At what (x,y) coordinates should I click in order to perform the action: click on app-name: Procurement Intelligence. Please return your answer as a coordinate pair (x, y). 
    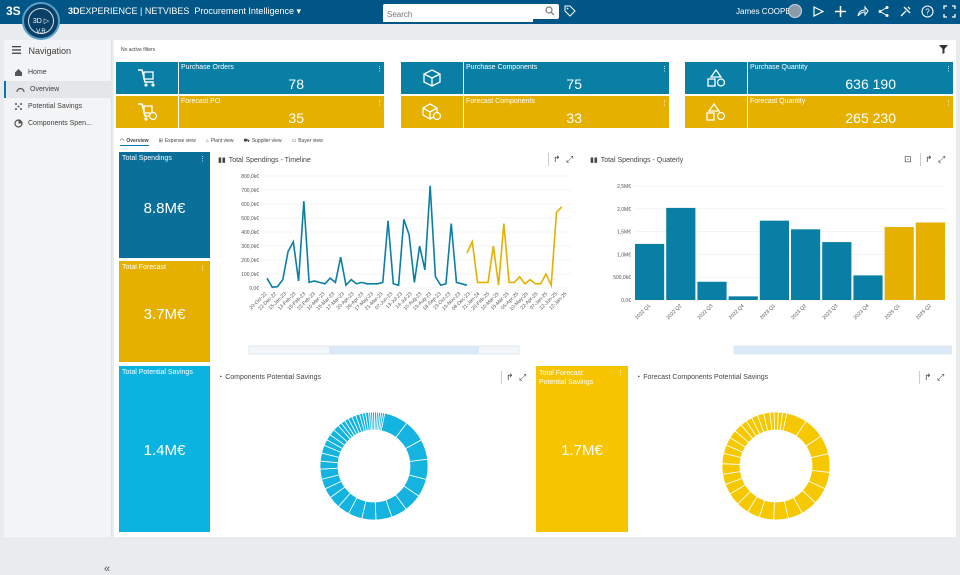
    Looking at the image, I should click on (244, 11).